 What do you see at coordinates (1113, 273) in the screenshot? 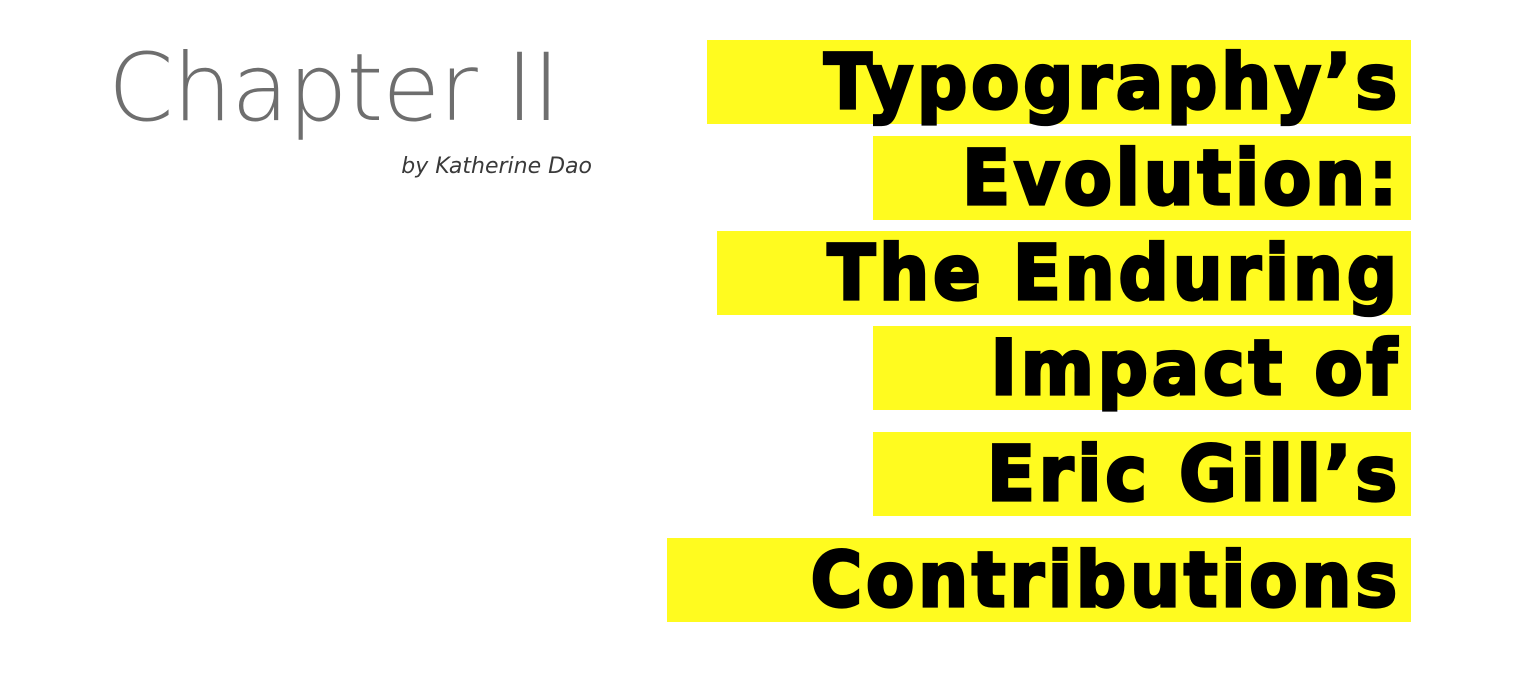
I see `headline-text-3: The Enduring` at bounding box center [1113, 273].